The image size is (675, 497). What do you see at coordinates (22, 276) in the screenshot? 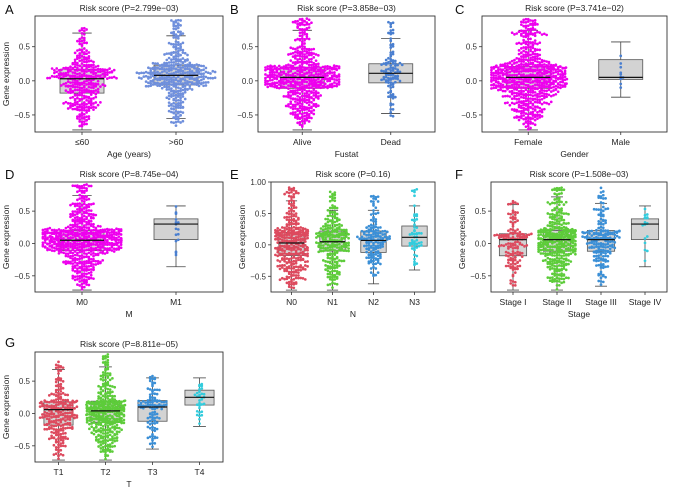
I see `y-tick-label: −0.5` at bounding box center [22, 276].